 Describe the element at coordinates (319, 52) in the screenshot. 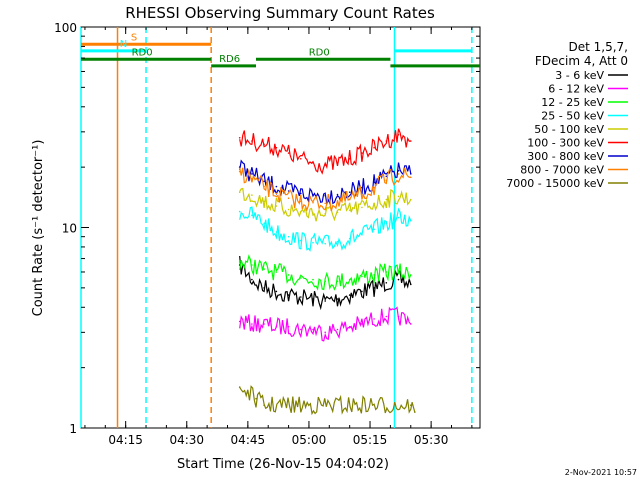

I see `status-label: RD0` at that location.